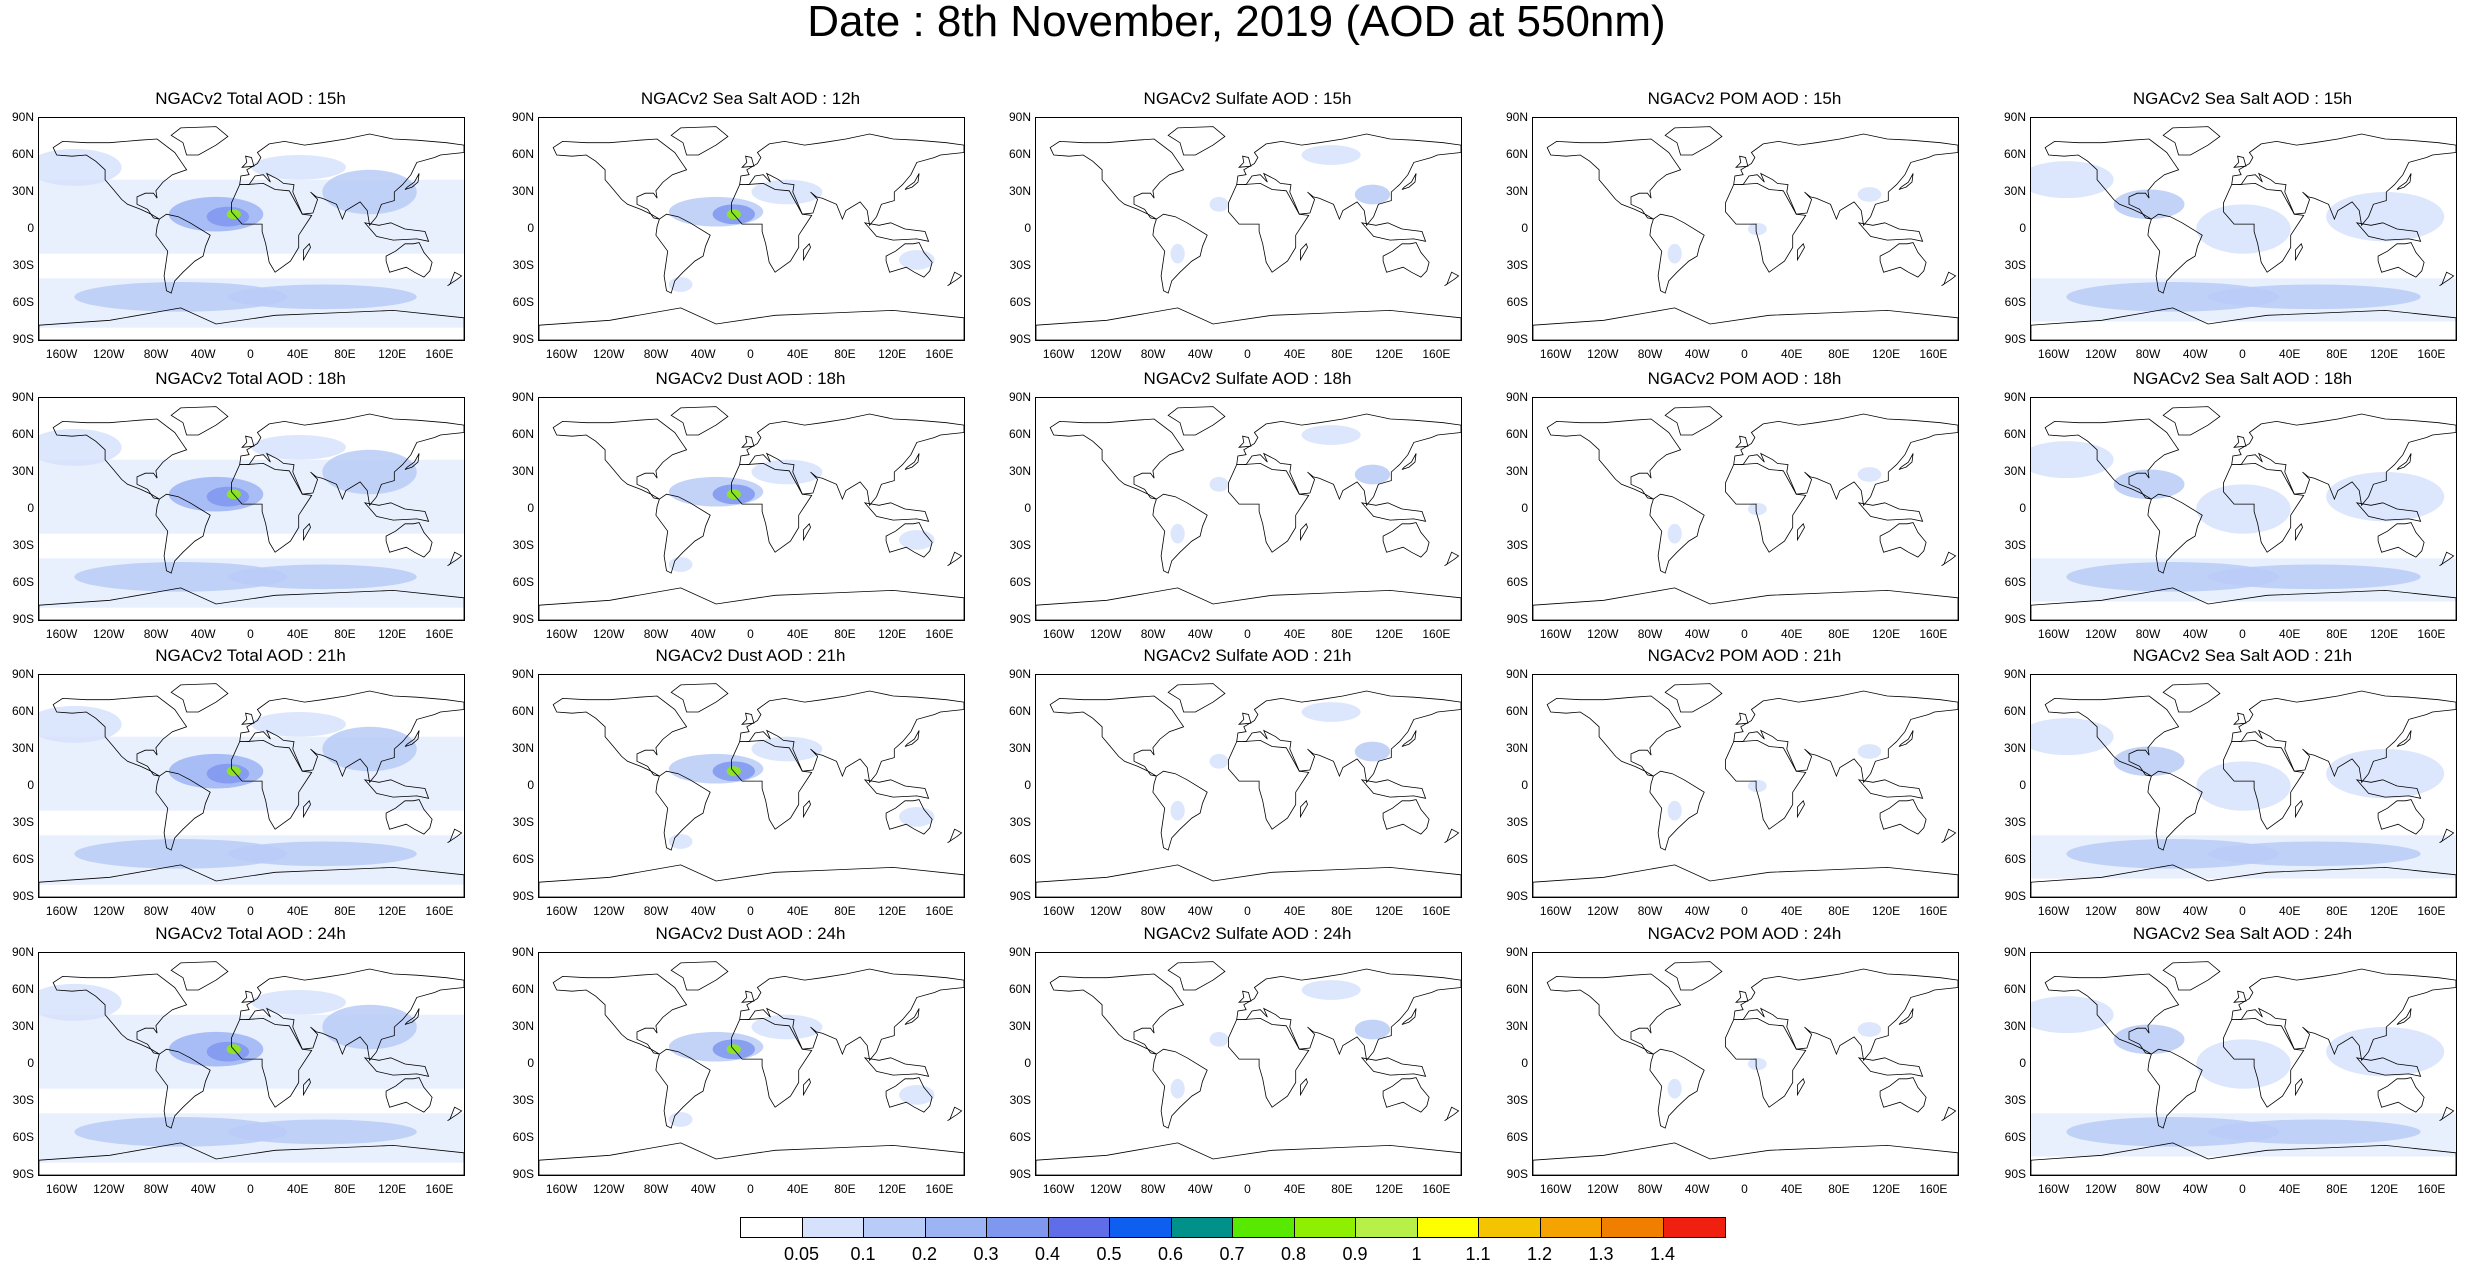 The height and width of the screenshot is (1265, 2473). Describe the element at coordinates (751, 233) in the screenshot. I see `map-canvas` at that location.